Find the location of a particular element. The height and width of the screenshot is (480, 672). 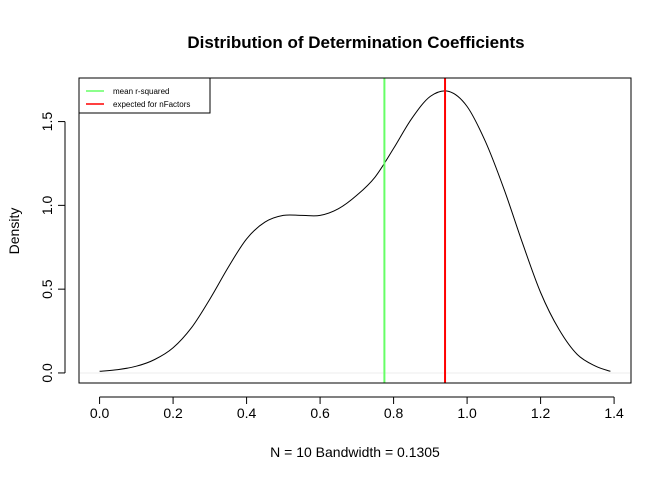

x-tick-label: 0.4 is located at coordinates (247, 413).